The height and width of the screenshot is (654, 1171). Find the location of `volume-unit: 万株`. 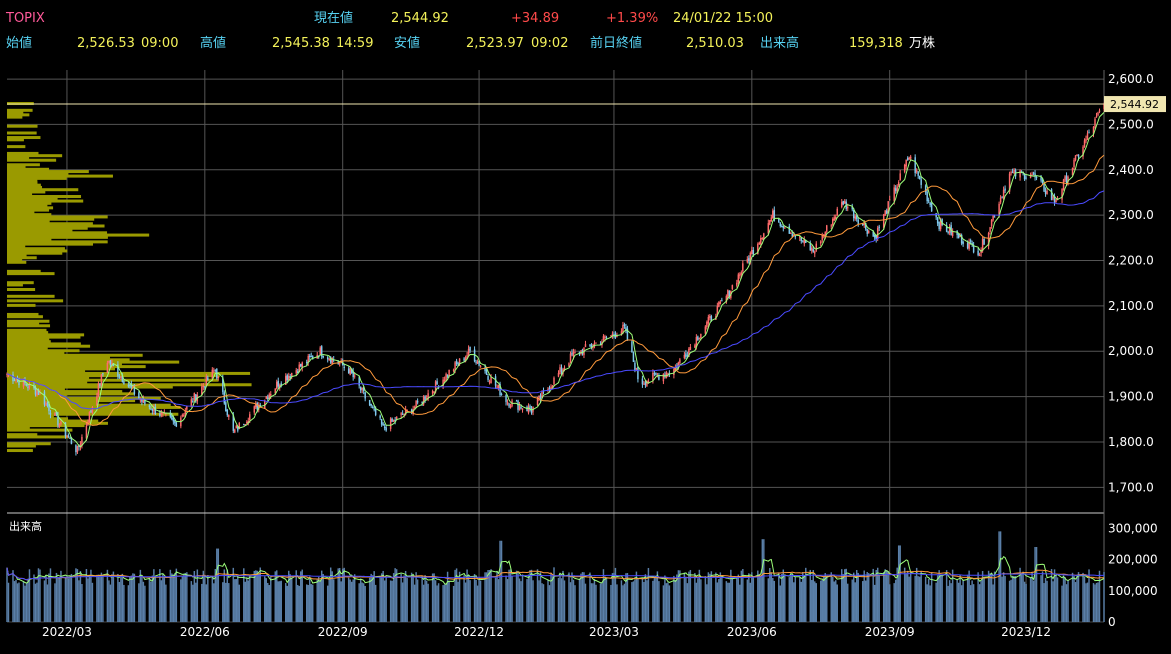

volume-unit: 万株 is located at coordinates (922, 43).